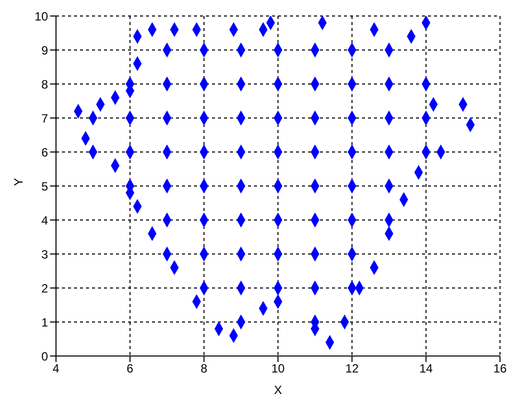 The image size is (522, 412). I want to click on x-tick-label: 16, so click(500, 369).